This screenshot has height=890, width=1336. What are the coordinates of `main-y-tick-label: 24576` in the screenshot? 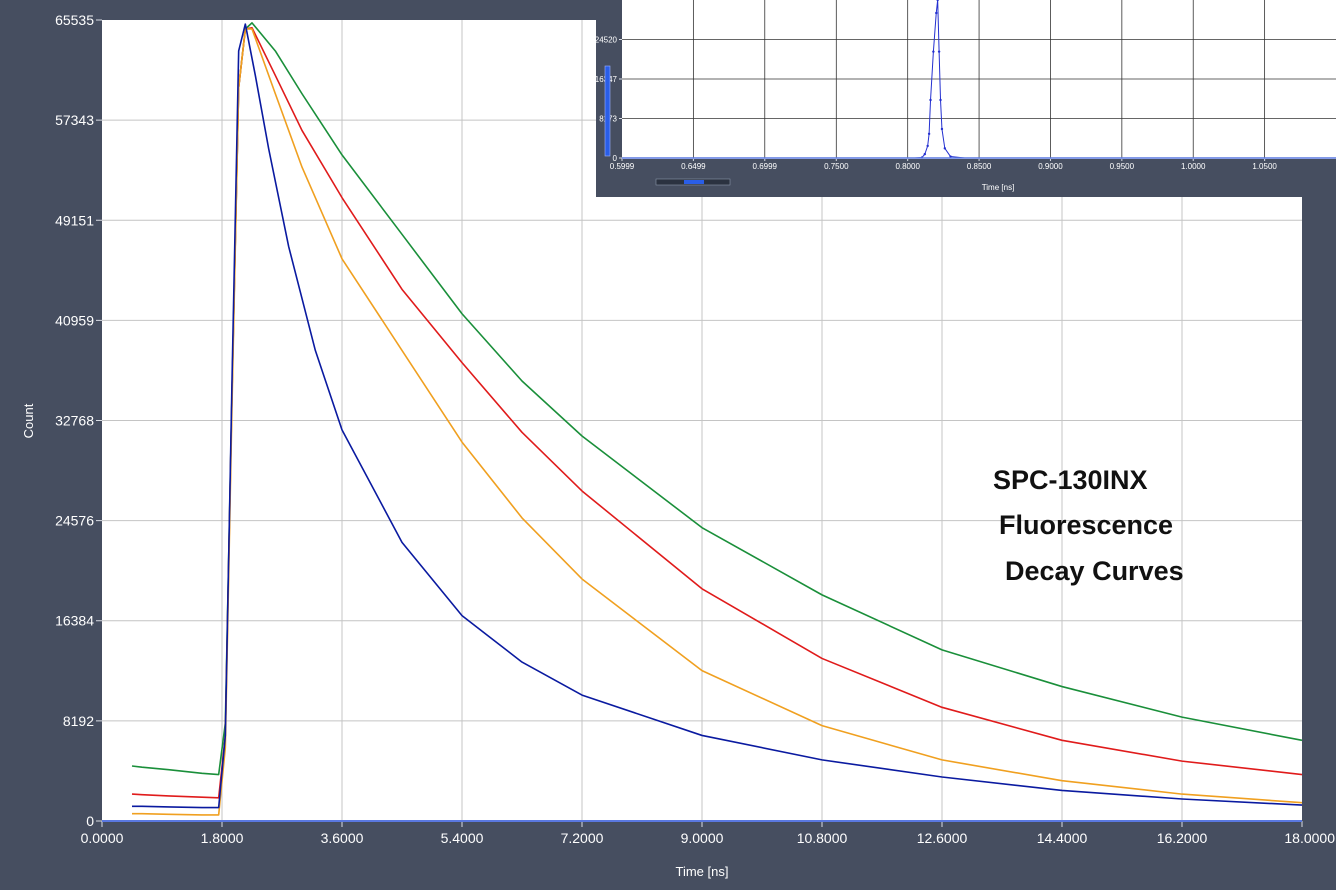 It's located at (74, 521).